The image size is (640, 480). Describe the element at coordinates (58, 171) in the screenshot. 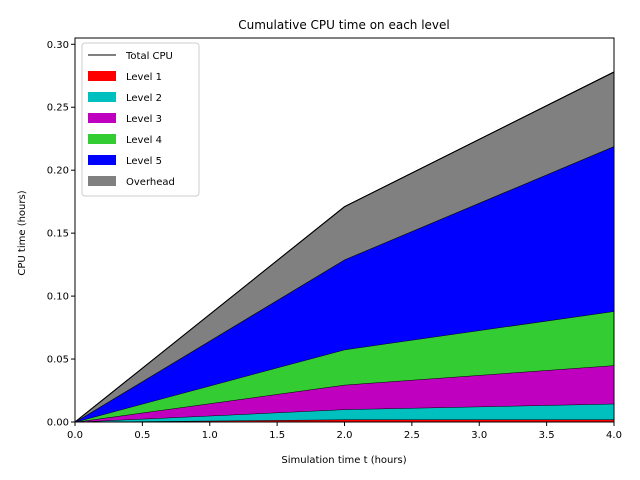

I see `y-tick-label: 0.20` at that location.